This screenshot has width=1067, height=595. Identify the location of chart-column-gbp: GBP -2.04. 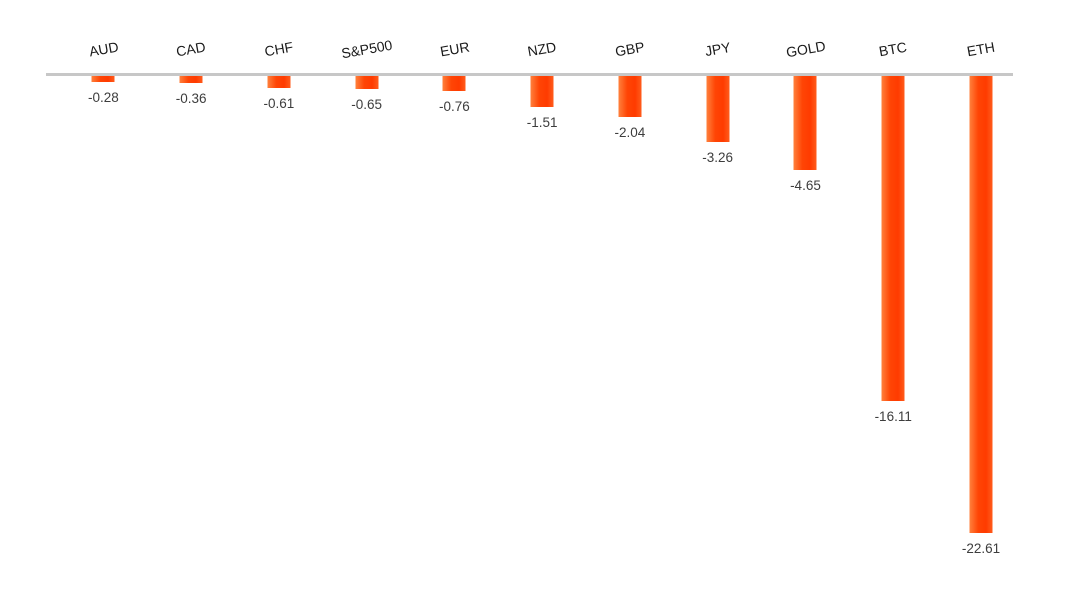
(630, 297).